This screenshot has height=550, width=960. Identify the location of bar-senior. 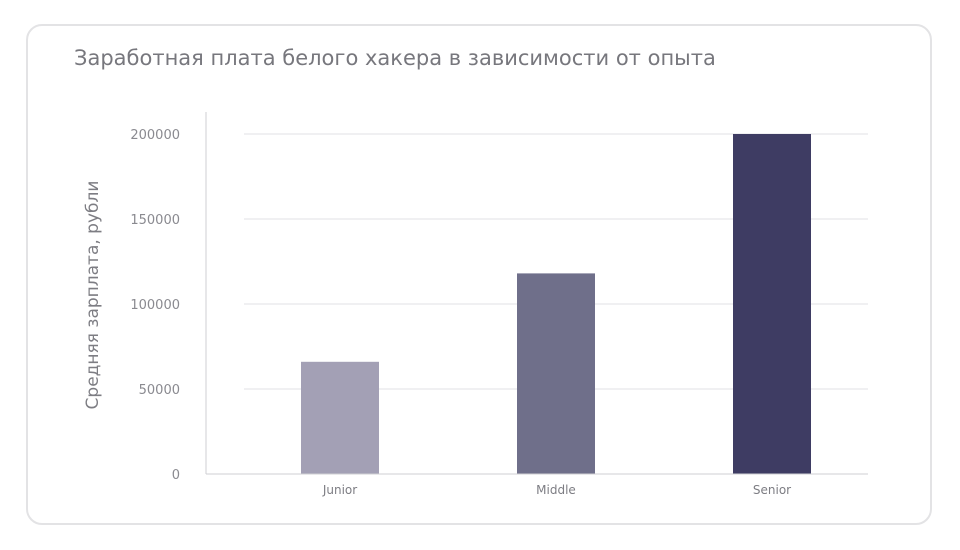
(772, 304).